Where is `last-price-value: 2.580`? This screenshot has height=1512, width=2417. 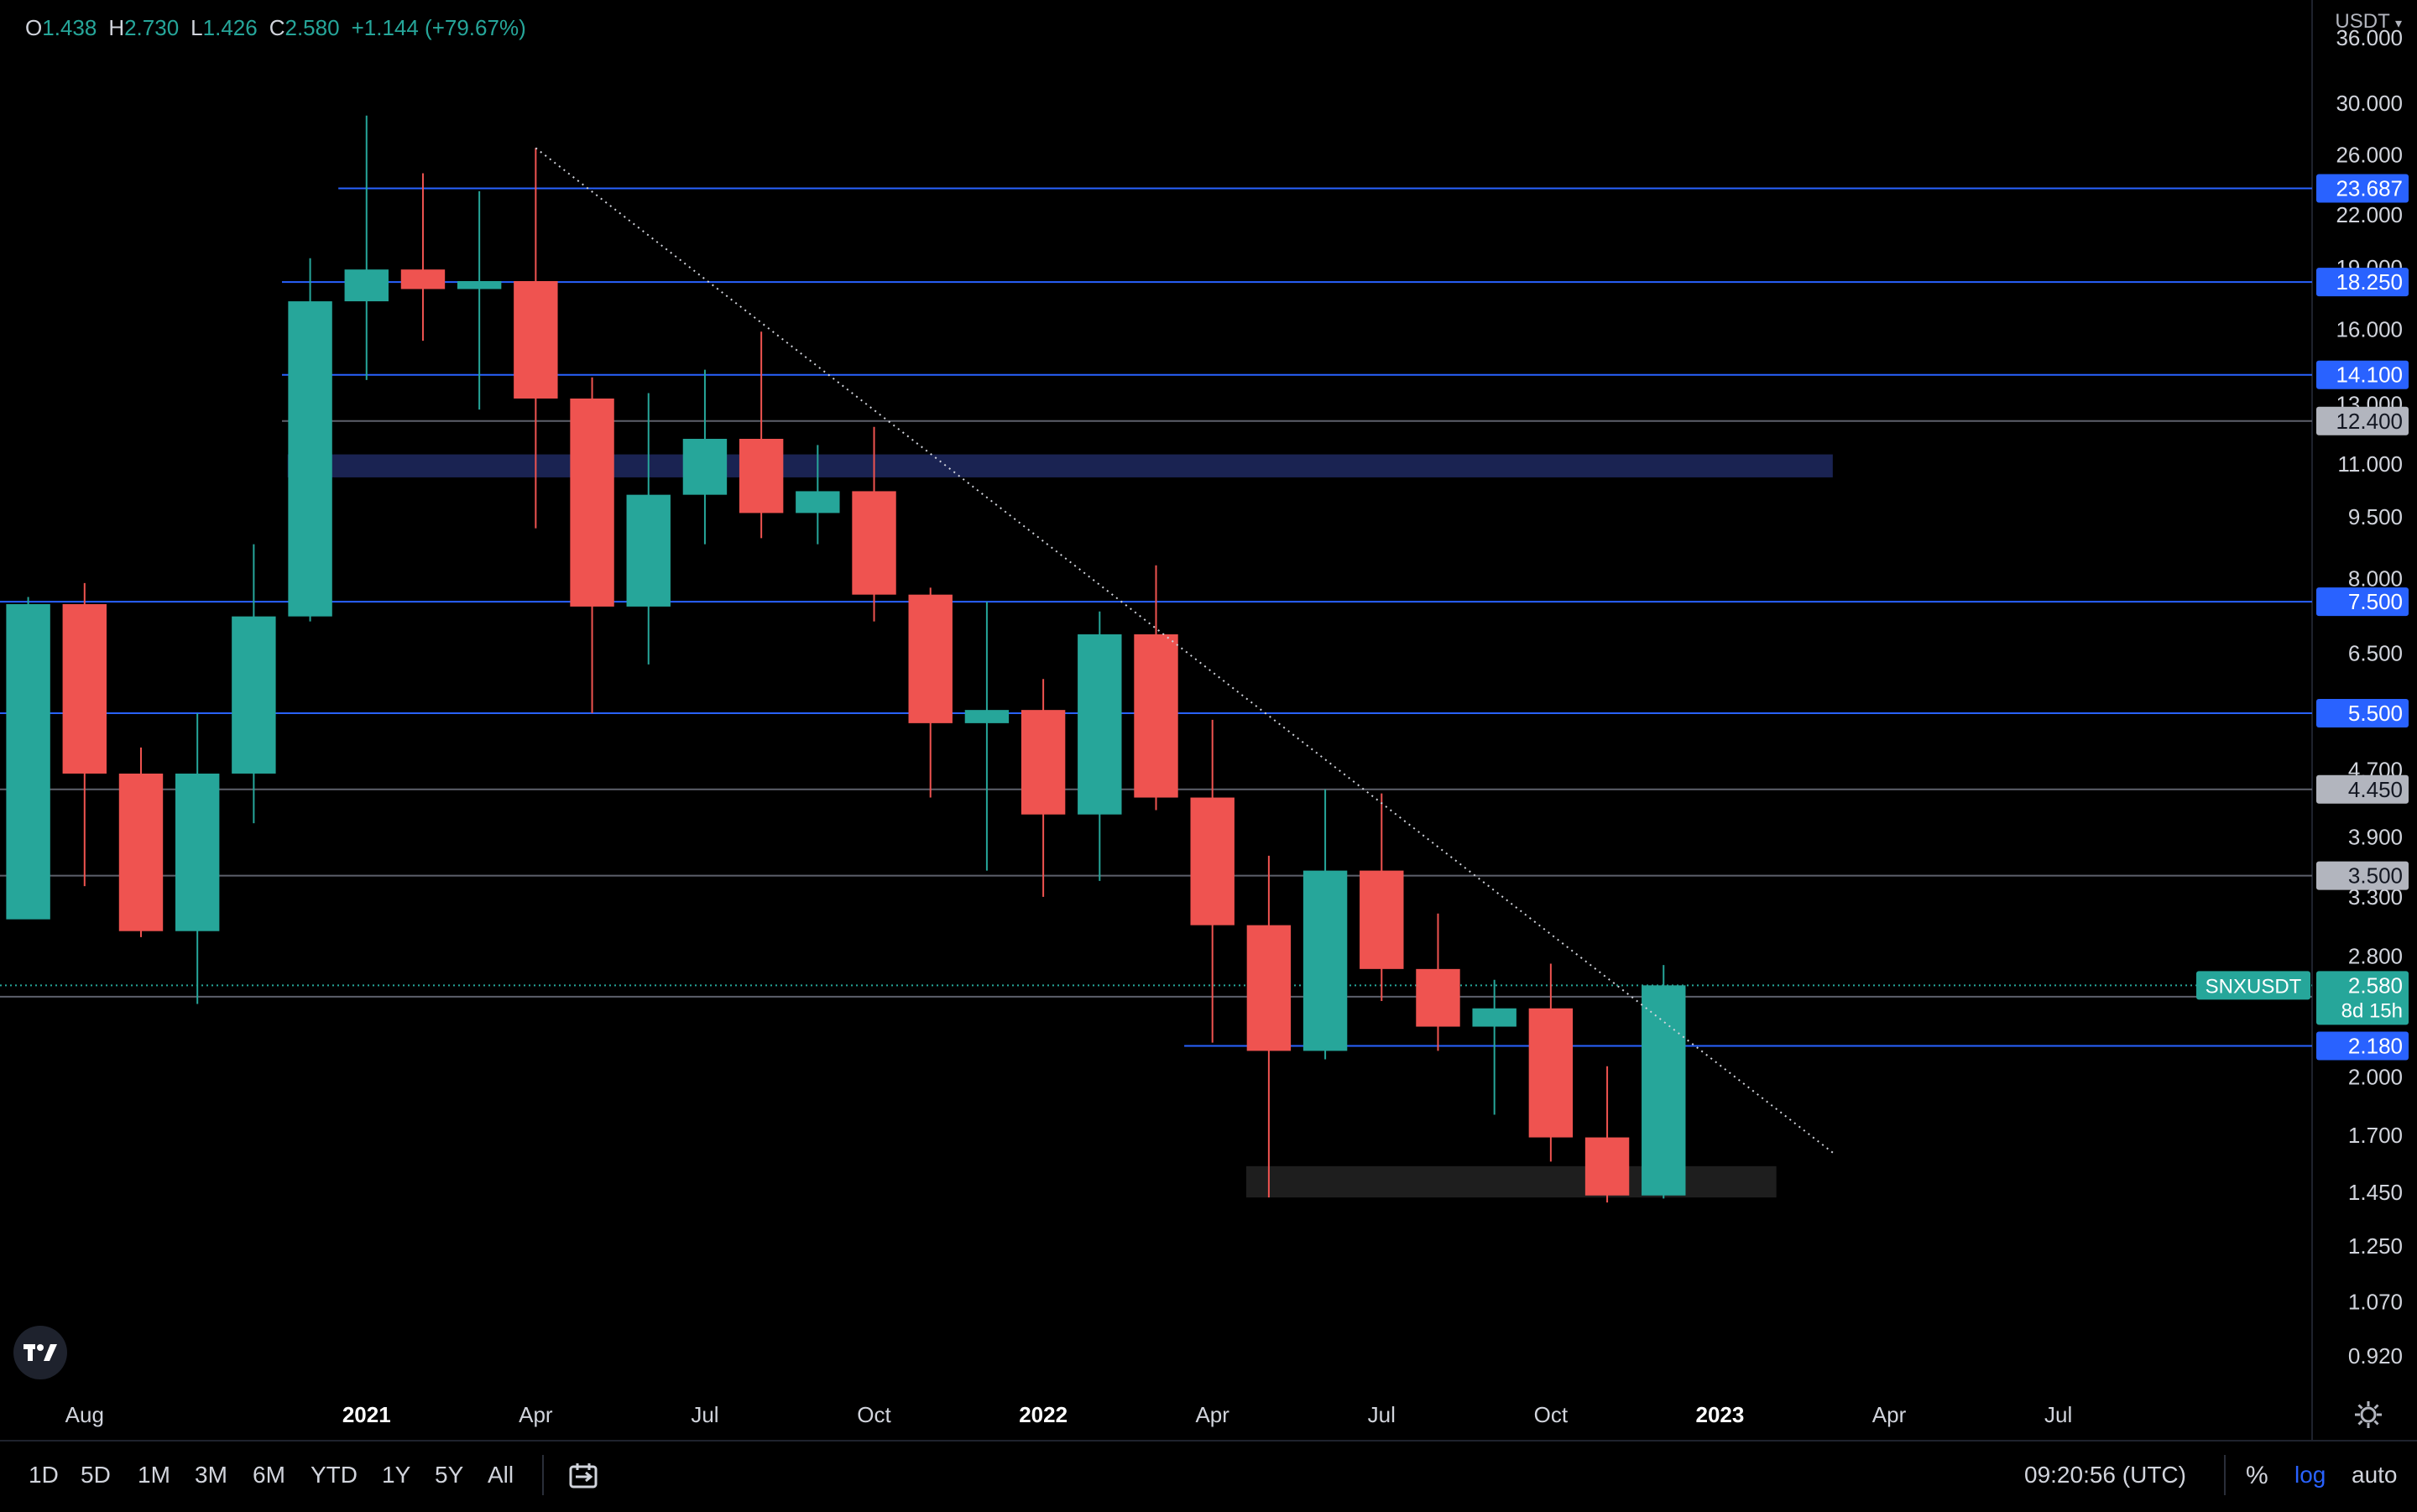 last-price-value: 2.580 is located at coordinates (2375, 985).